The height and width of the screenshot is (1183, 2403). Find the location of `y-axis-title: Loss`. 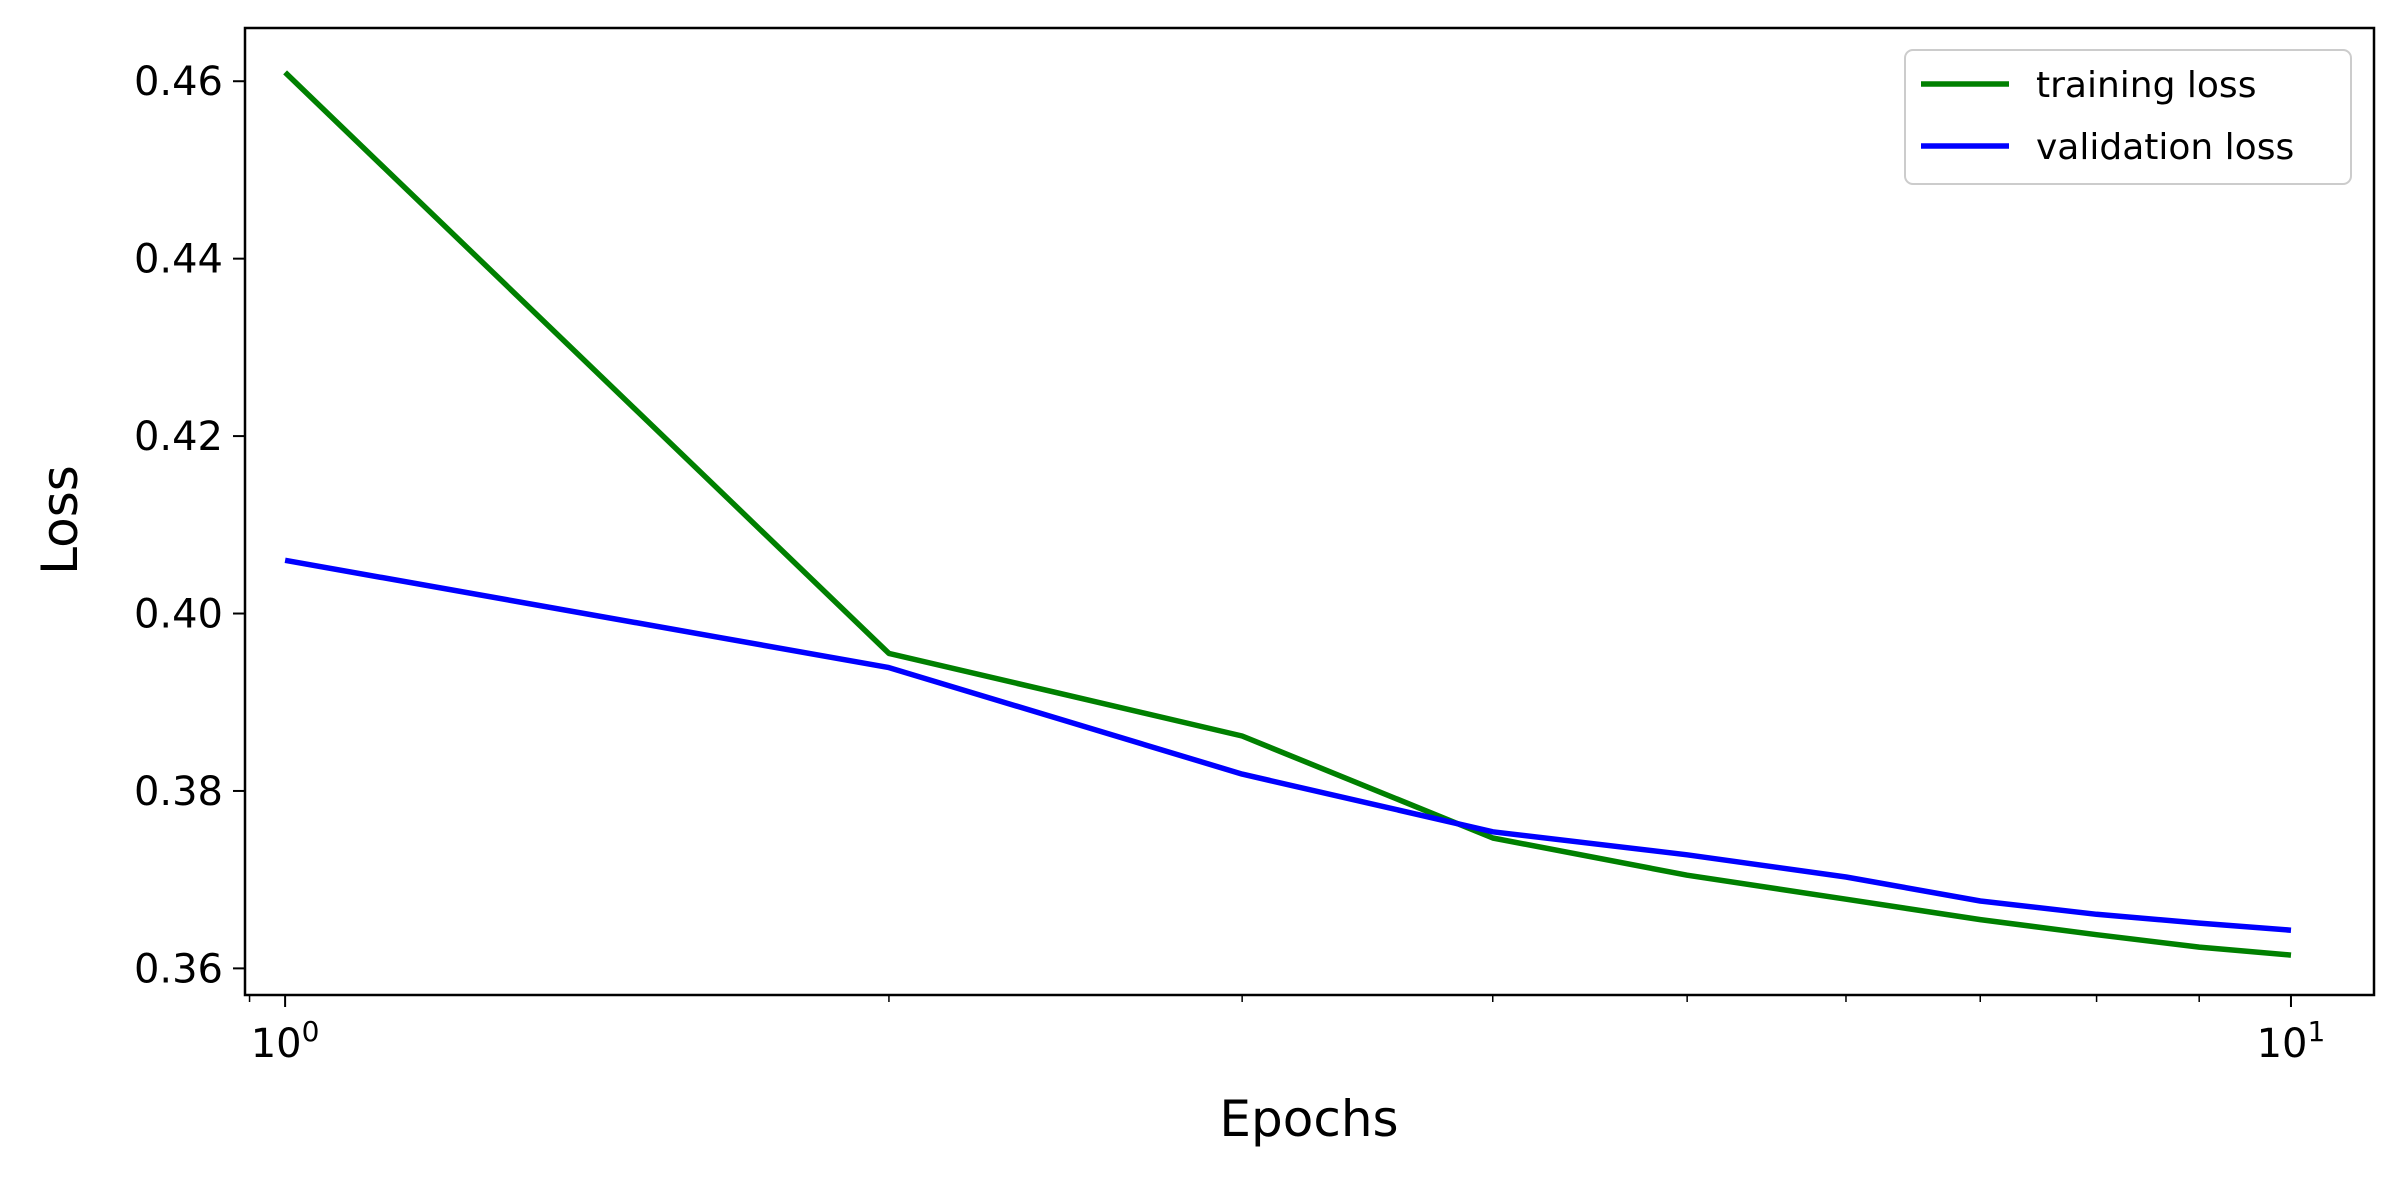

y-axis-title: Loss is located at coordinates (60, 520).